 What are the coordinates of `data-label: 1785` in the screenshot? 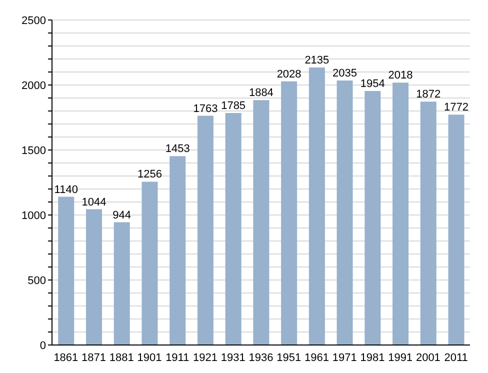 It's located at (233, 106).